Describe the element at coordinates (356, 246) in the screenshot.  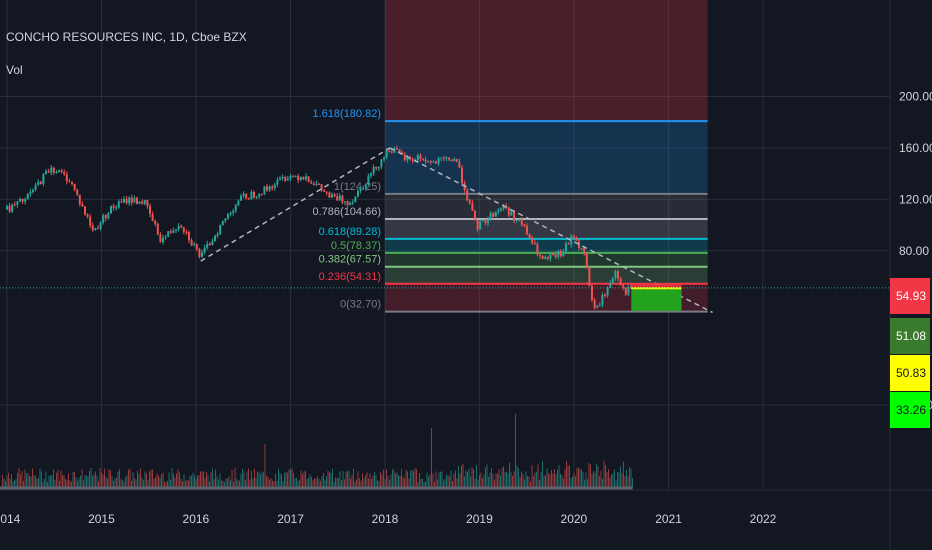
I see `fib-level-label: 0.5(78.37)` at that location.